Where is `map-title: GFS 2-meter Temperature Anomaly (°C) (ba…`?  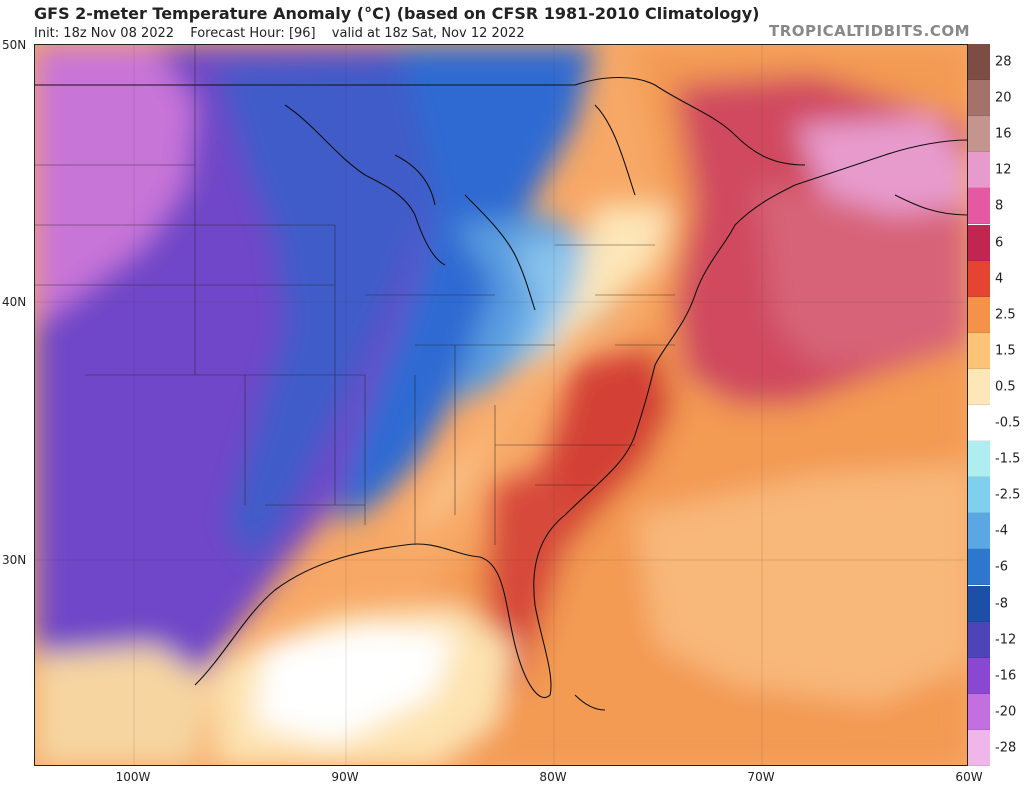 map-title: GFS 2-meter Temperature Anomaly (°C) (ba… is located at coordinates (397, 13).